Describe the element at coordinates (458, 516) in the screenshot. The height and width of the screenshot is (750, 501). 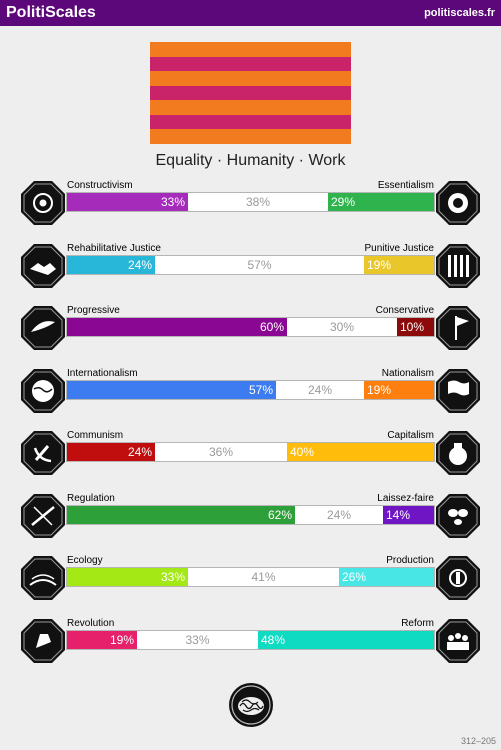
I see `butterflies-icon` at that location.